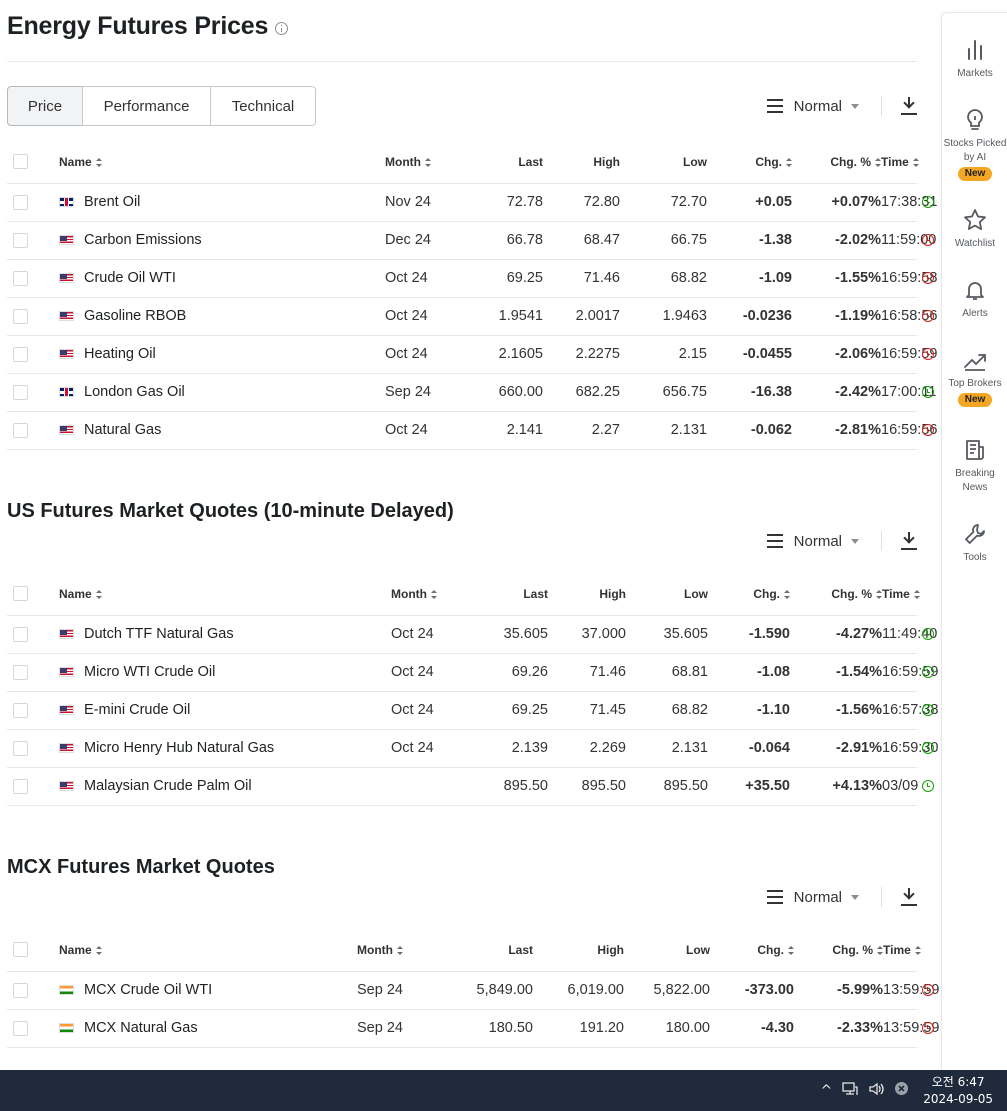  I want to click on tab-performance: Performance, so click(146, 106).